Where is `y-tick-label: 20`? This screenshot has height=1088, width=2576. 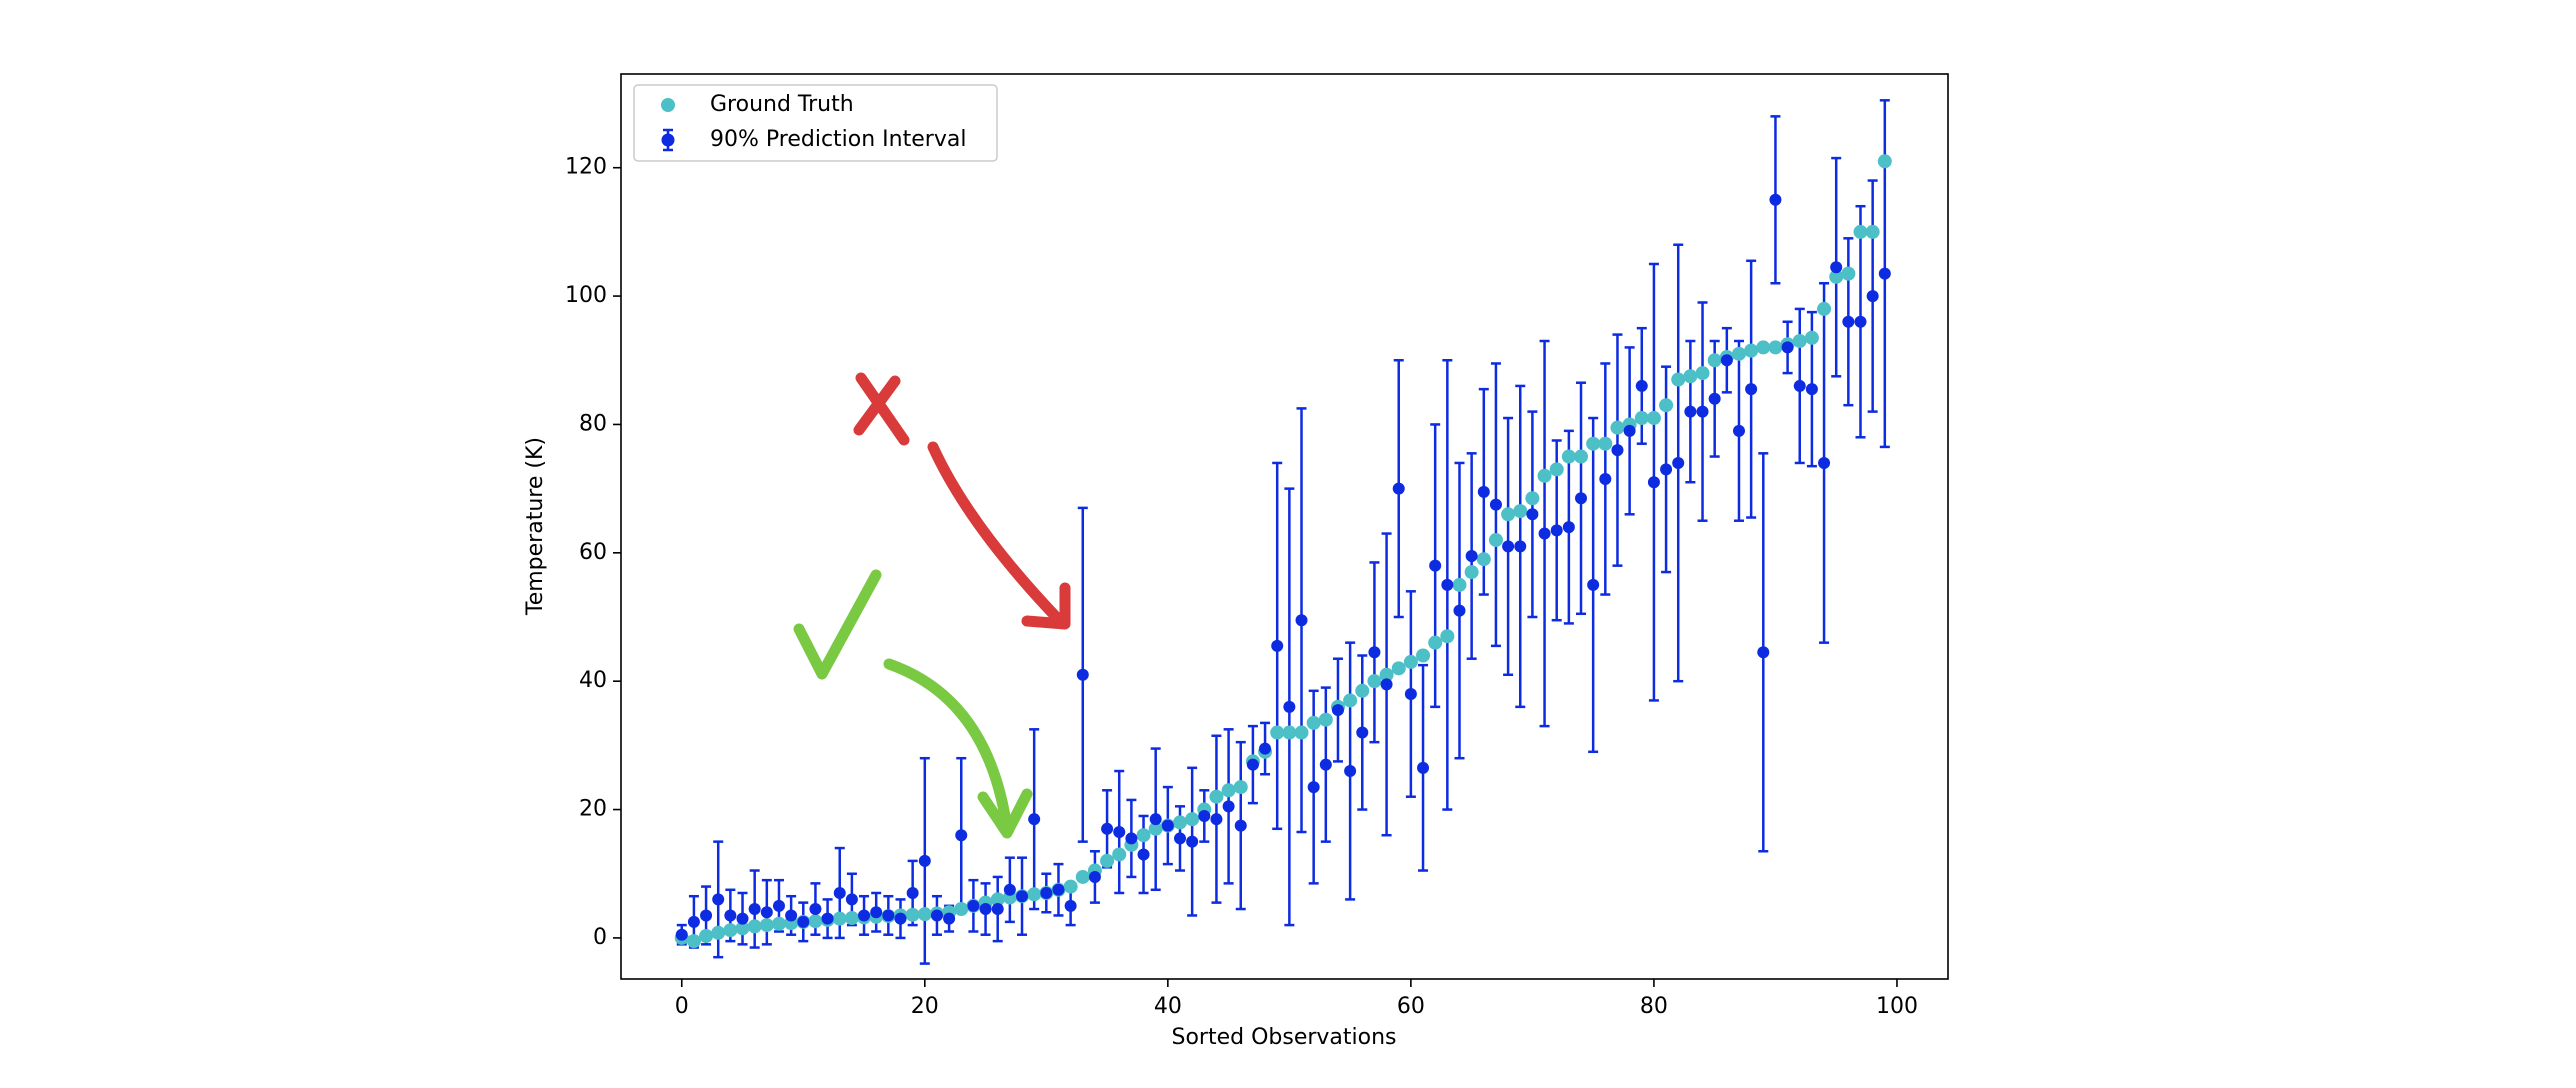 y-tick-label: 20 is located at coordinates (593, 809).